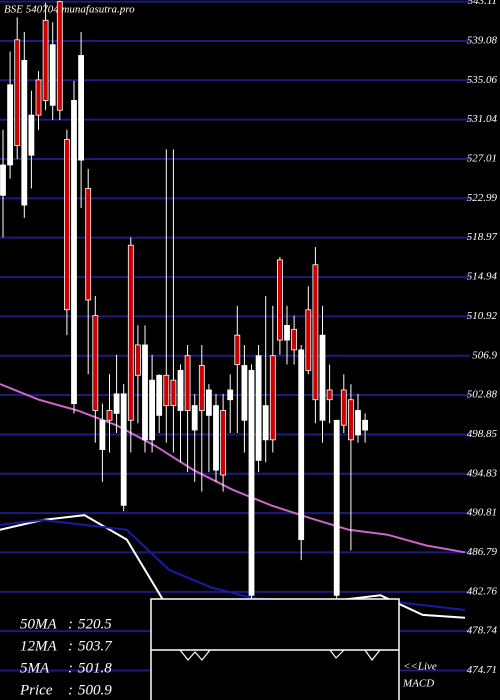 The width and height of the screenshot is (500, 700). What do you see at coordinates (484, 355) in the screenshot?
I see `y-tick-label: 506.9` at bounding box center [484, 355].